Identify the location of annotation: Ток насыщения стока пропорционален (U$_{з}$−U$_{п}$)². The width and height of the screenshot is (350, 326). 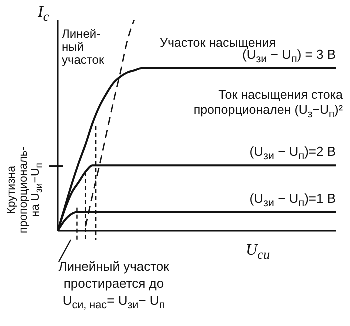
(267, 105).